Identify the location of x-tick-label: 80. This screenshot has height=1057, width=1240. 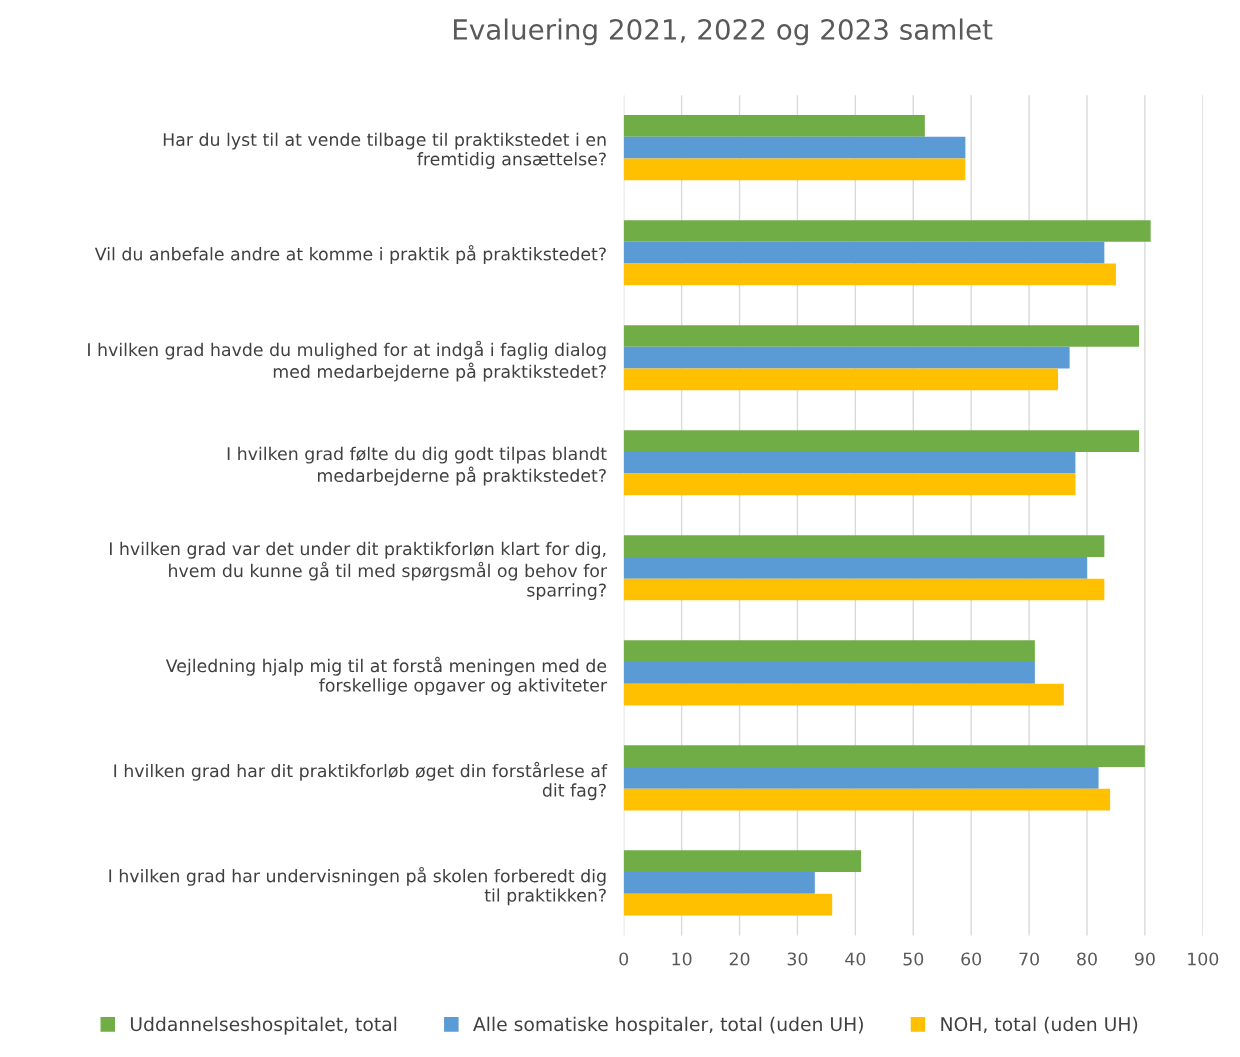
(1087, 959).